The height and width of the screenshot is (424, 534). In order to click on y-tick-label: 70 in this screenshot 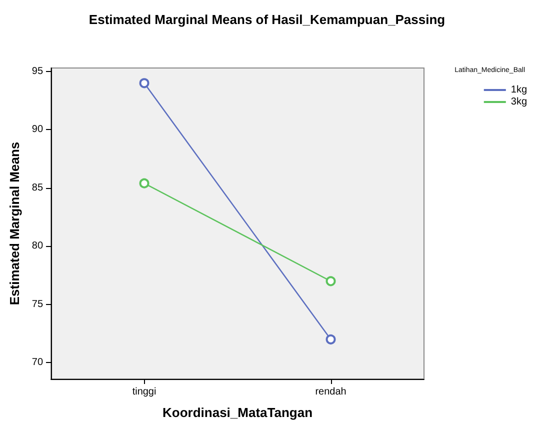, I will do `click(38, 362)`.